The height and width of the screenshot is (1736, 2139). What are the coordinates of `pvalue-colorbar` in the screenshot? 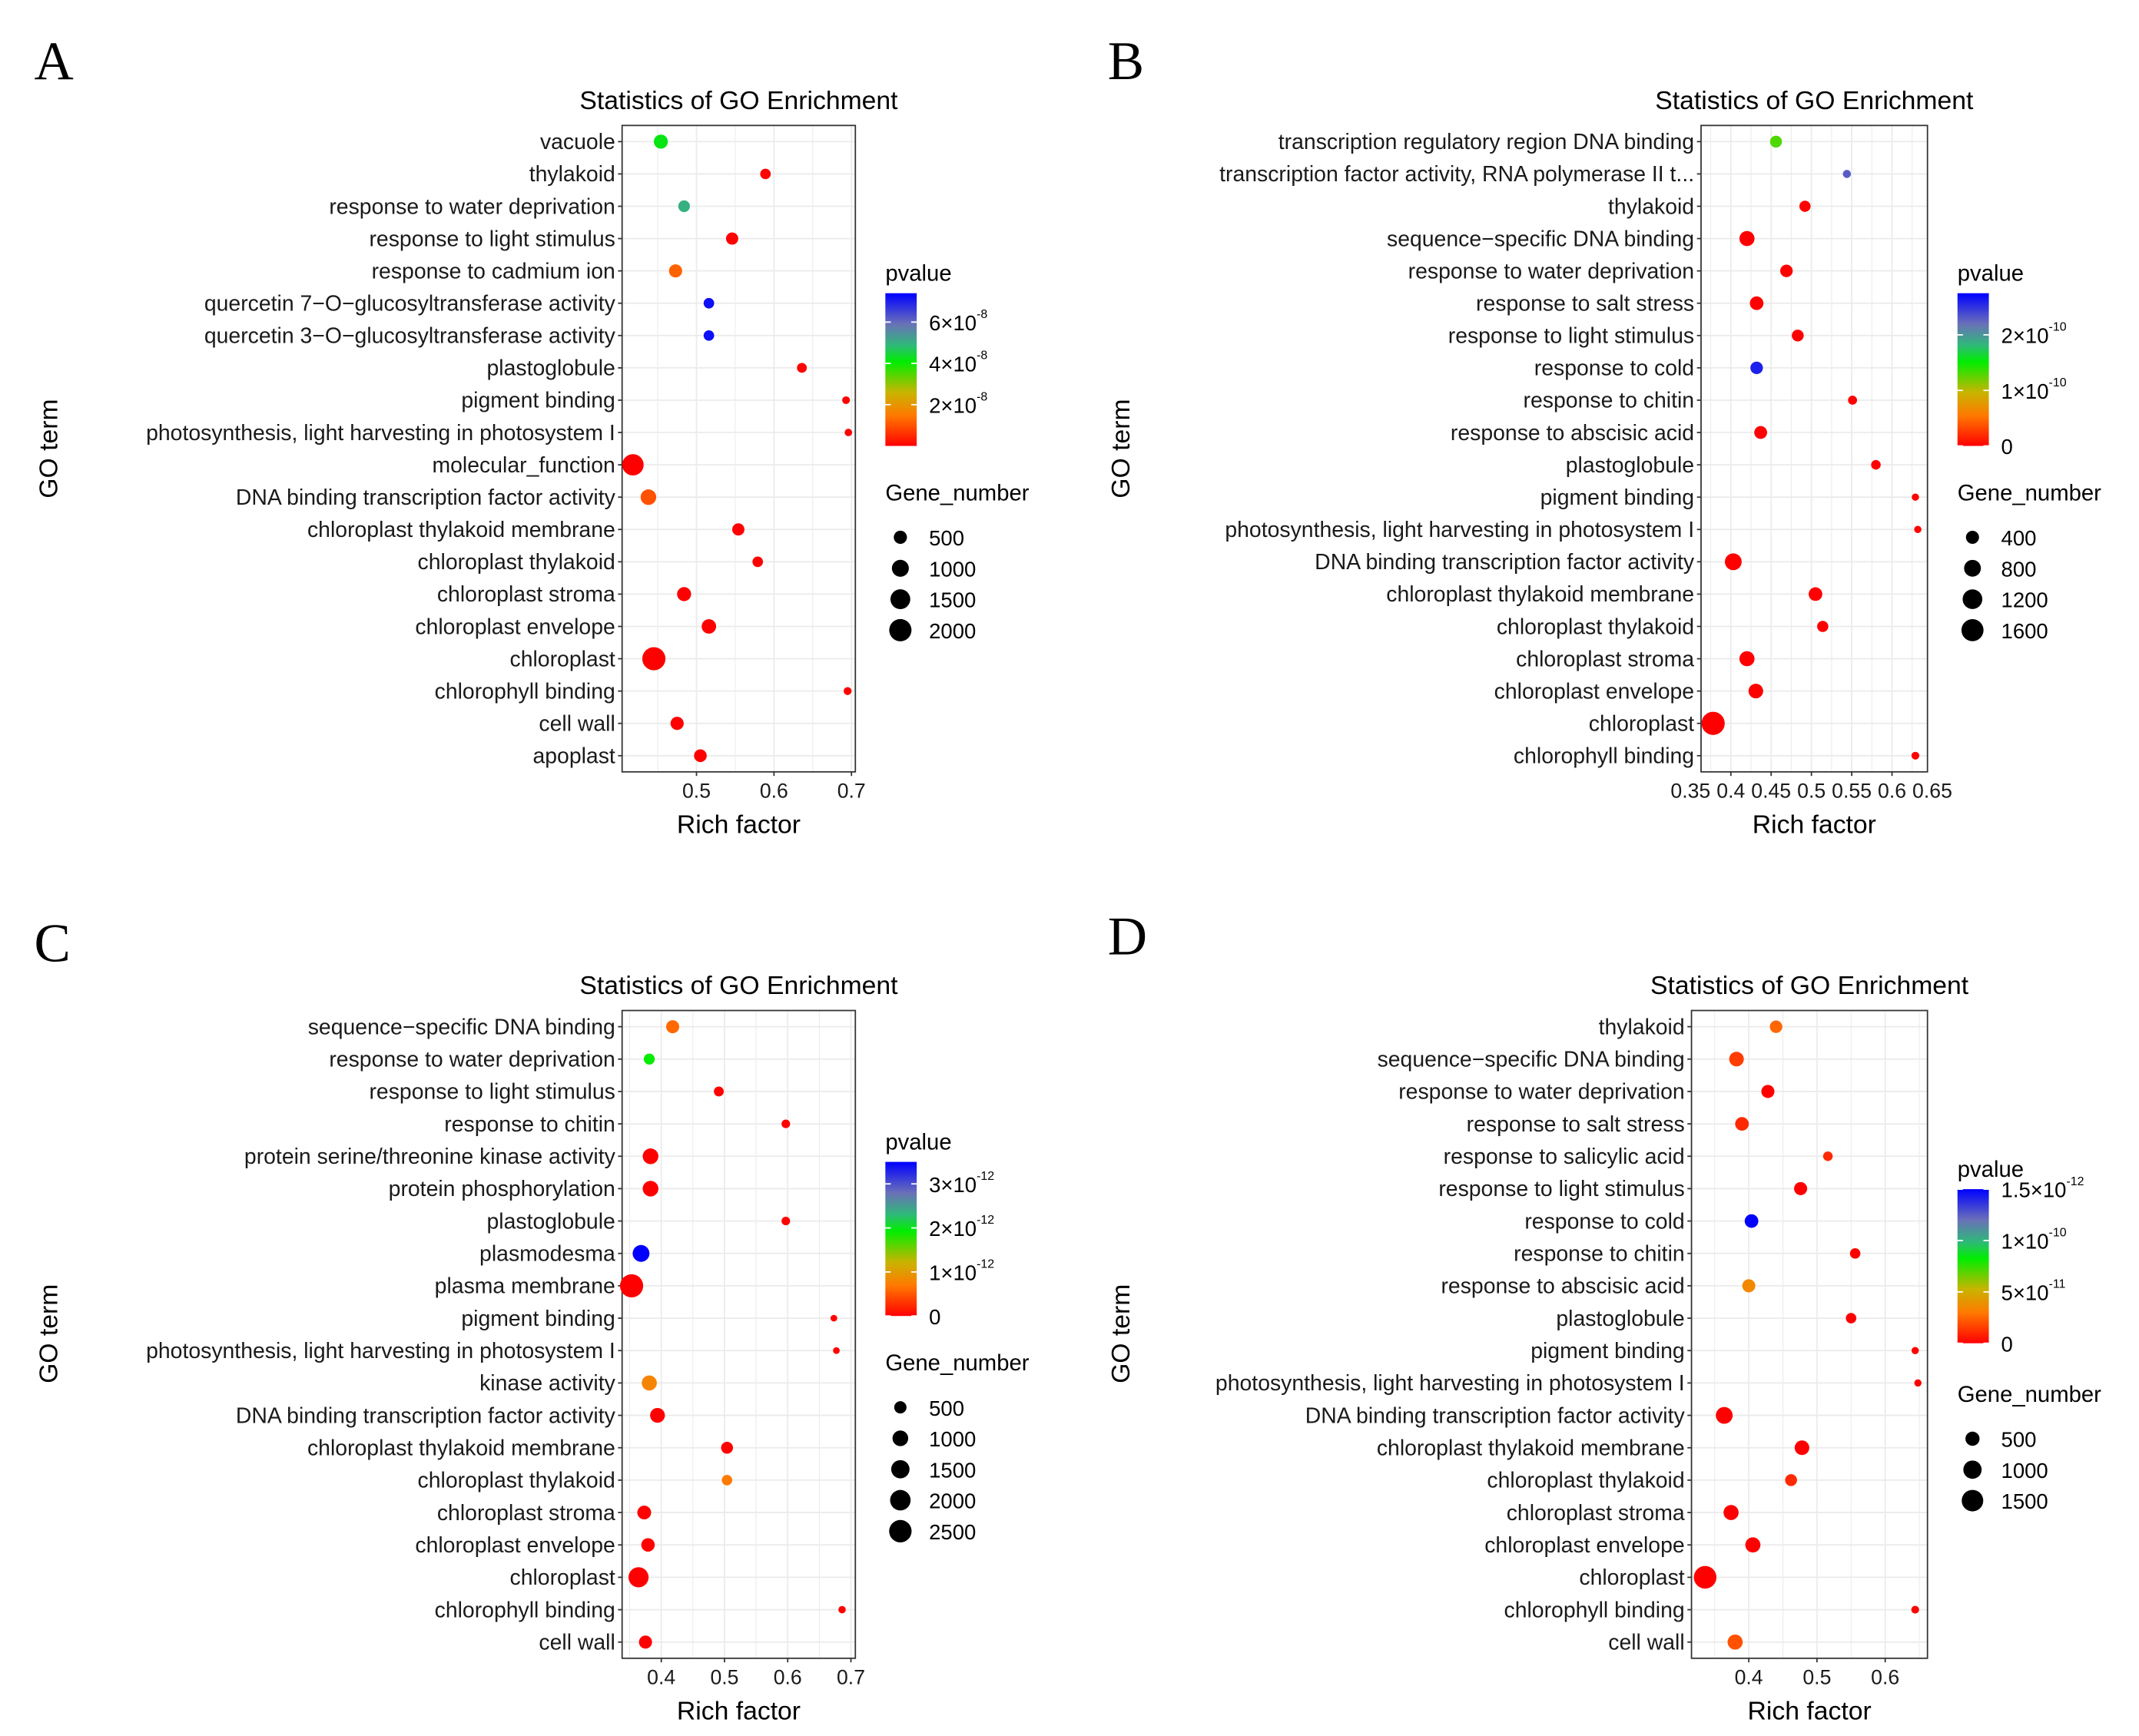 It's located at (1973, 1266).